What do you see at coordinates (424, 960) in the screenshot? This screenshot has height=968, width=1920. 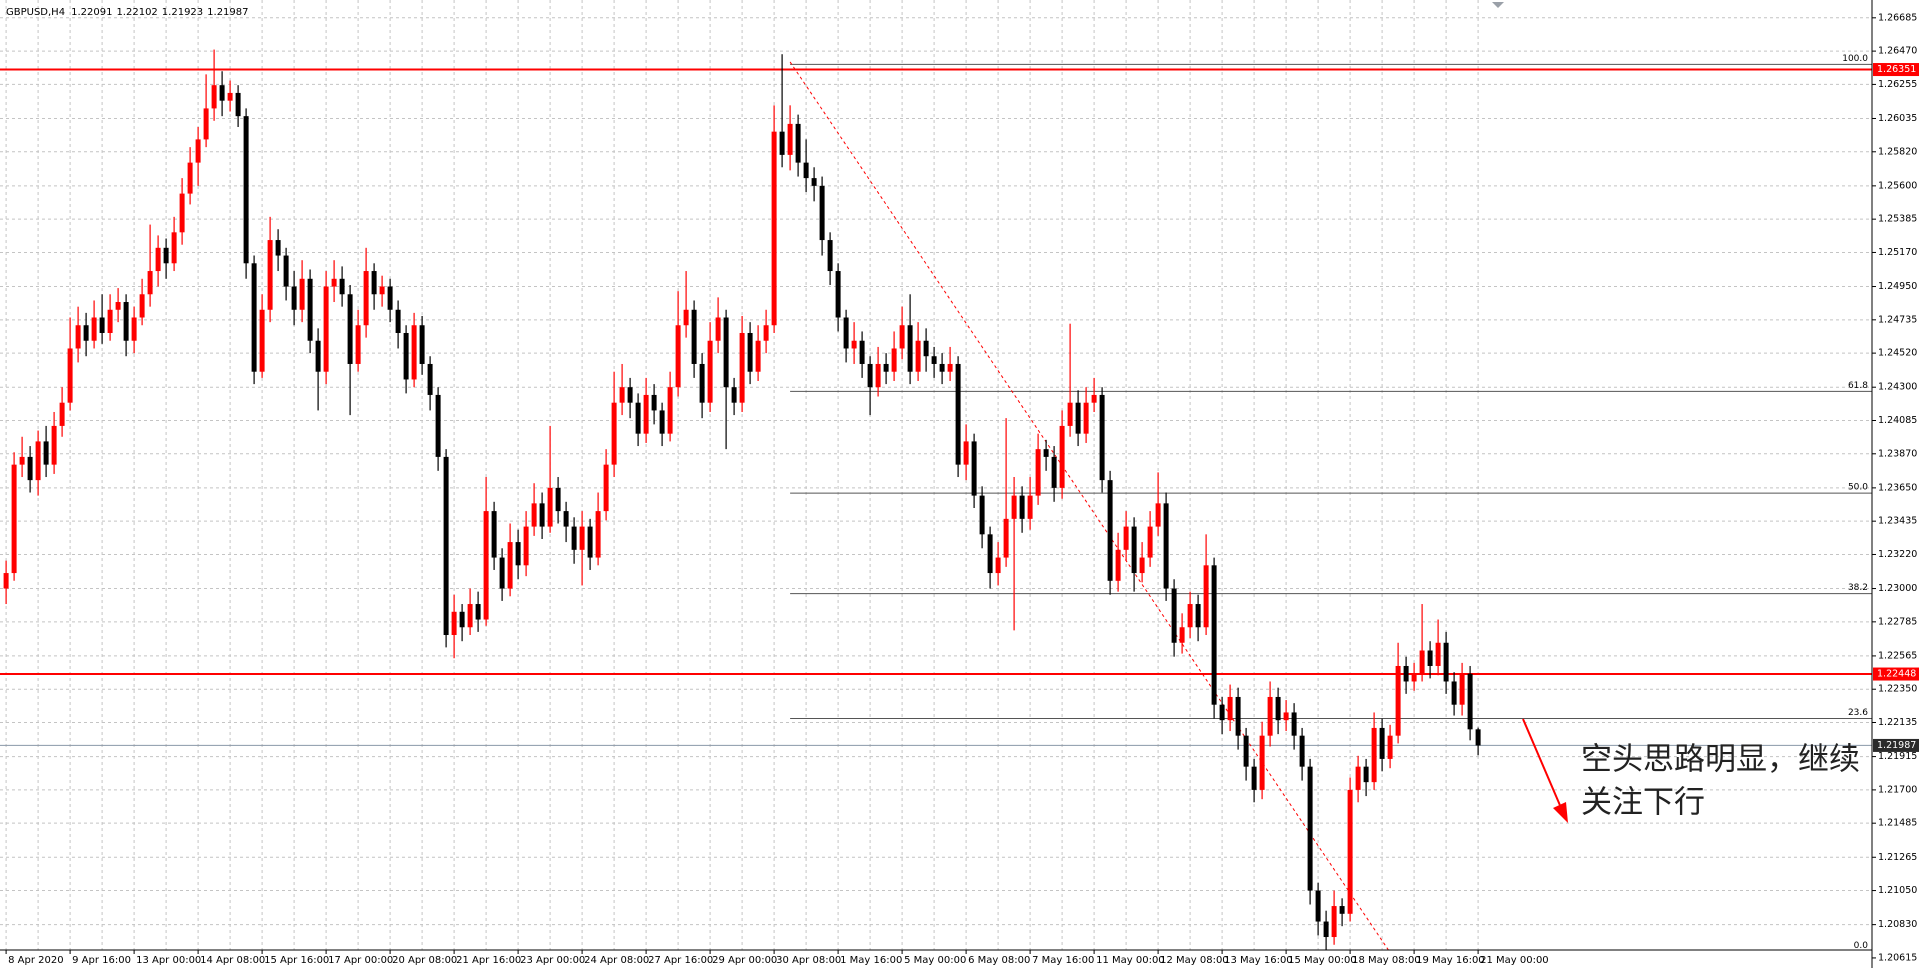 I see `x-tick-label: 20 Apr 08:00` at bounding box center [424, 960].